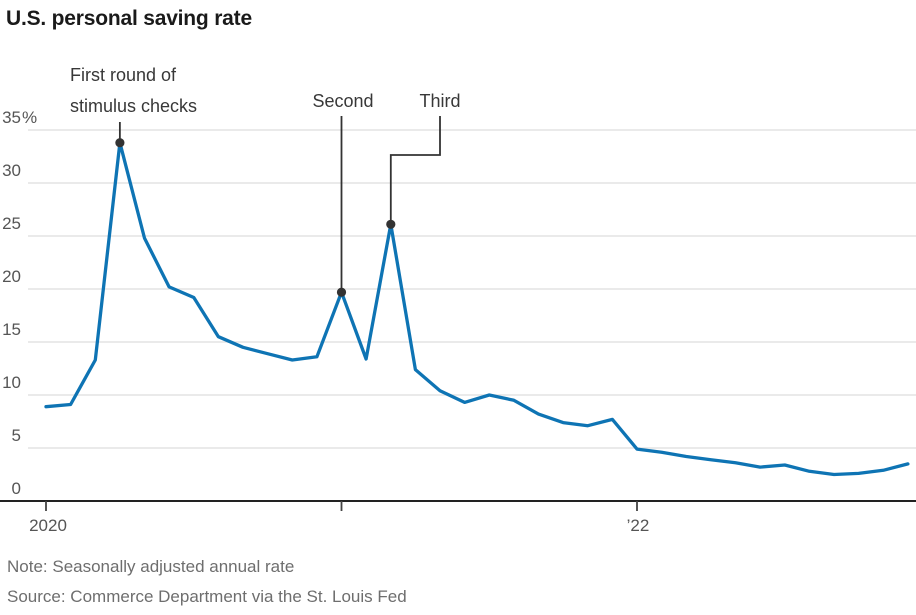  Describe the element at coordinates (415, 170) in the screenshot. I see `leader-line-third` at that location.